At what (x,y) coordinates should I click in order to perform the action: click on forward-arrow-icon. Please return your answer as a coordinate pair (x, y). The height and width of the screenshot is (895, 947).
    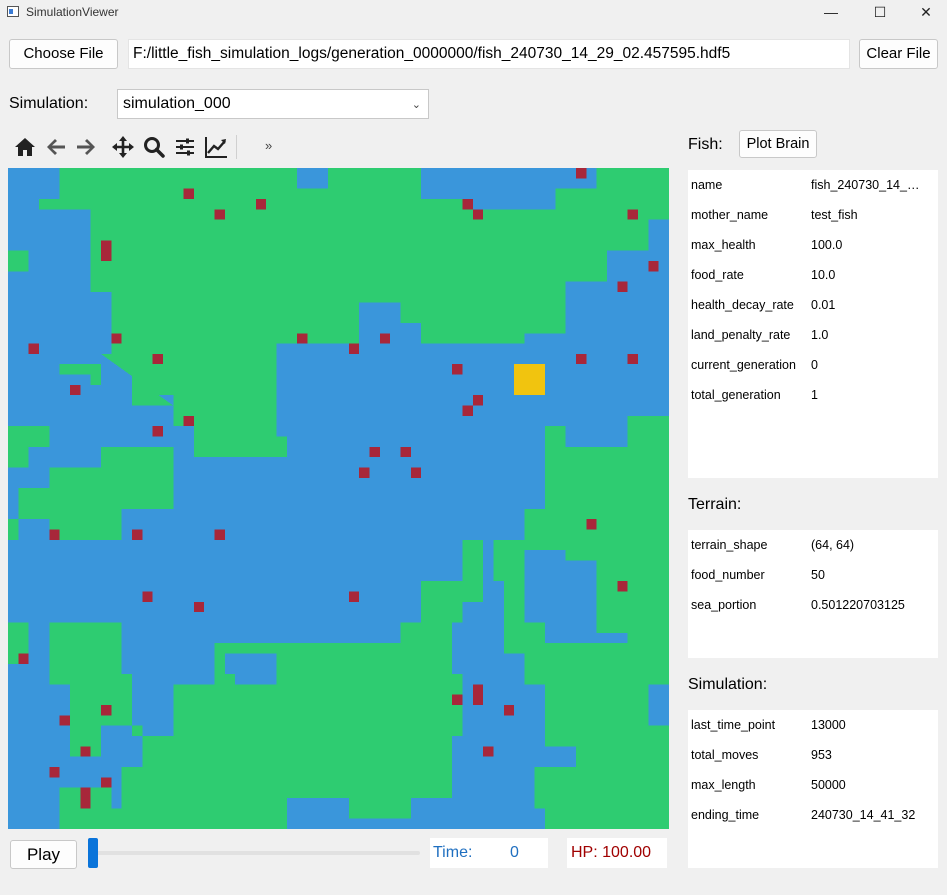
    Looking at the image, I should click on (86, 147).